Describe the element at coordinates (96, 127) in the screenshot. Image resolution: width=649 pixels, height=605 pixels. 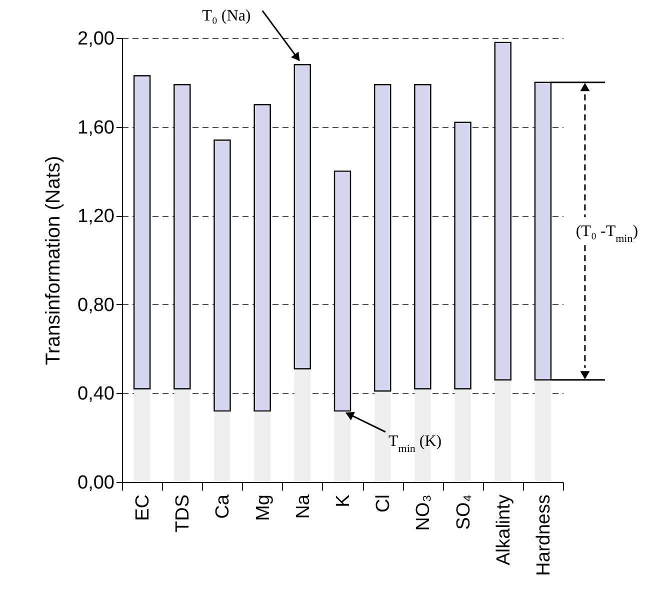
I see `y-tick-label: 1,60` at that location.